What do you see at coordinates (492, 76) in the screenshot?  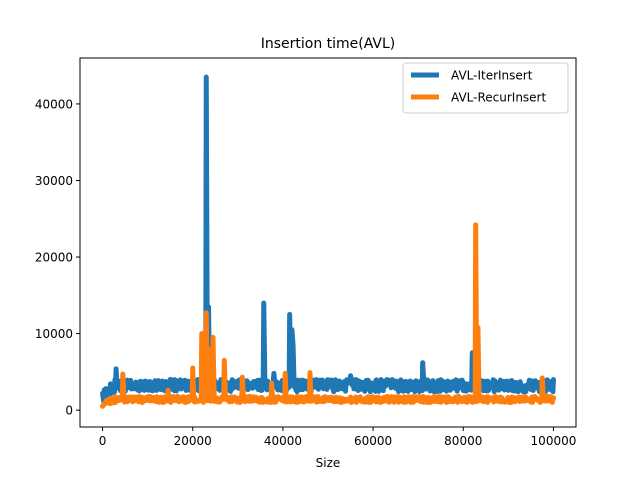 I see `legend-label-iterinsert: AVL-IterInsert` at bounding box center [492, 76].